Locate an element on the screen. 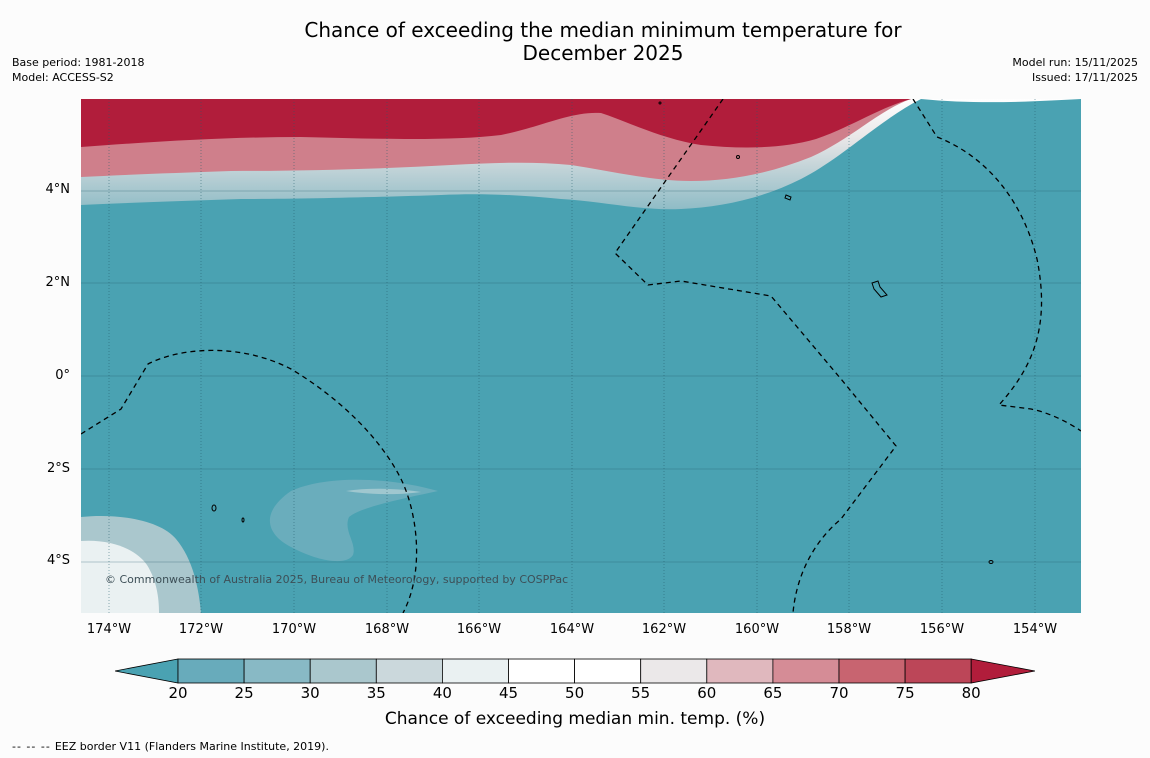  lat-label-4s: 4°S is located at coordinates (58, 560).